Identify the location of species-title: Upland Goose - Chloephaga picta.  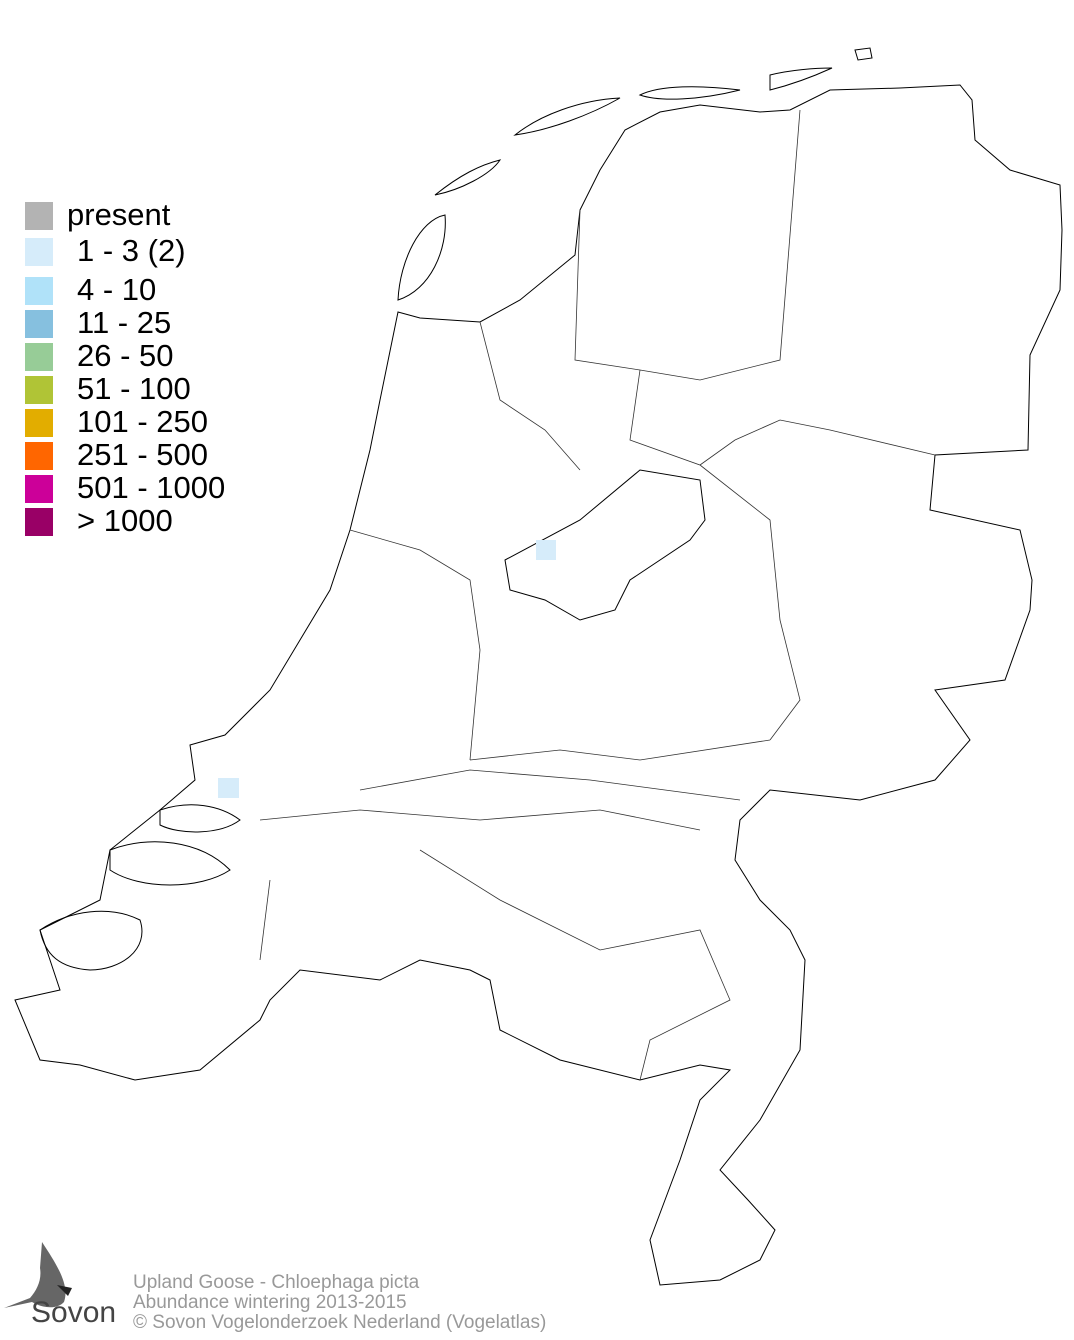
(276, 1282).